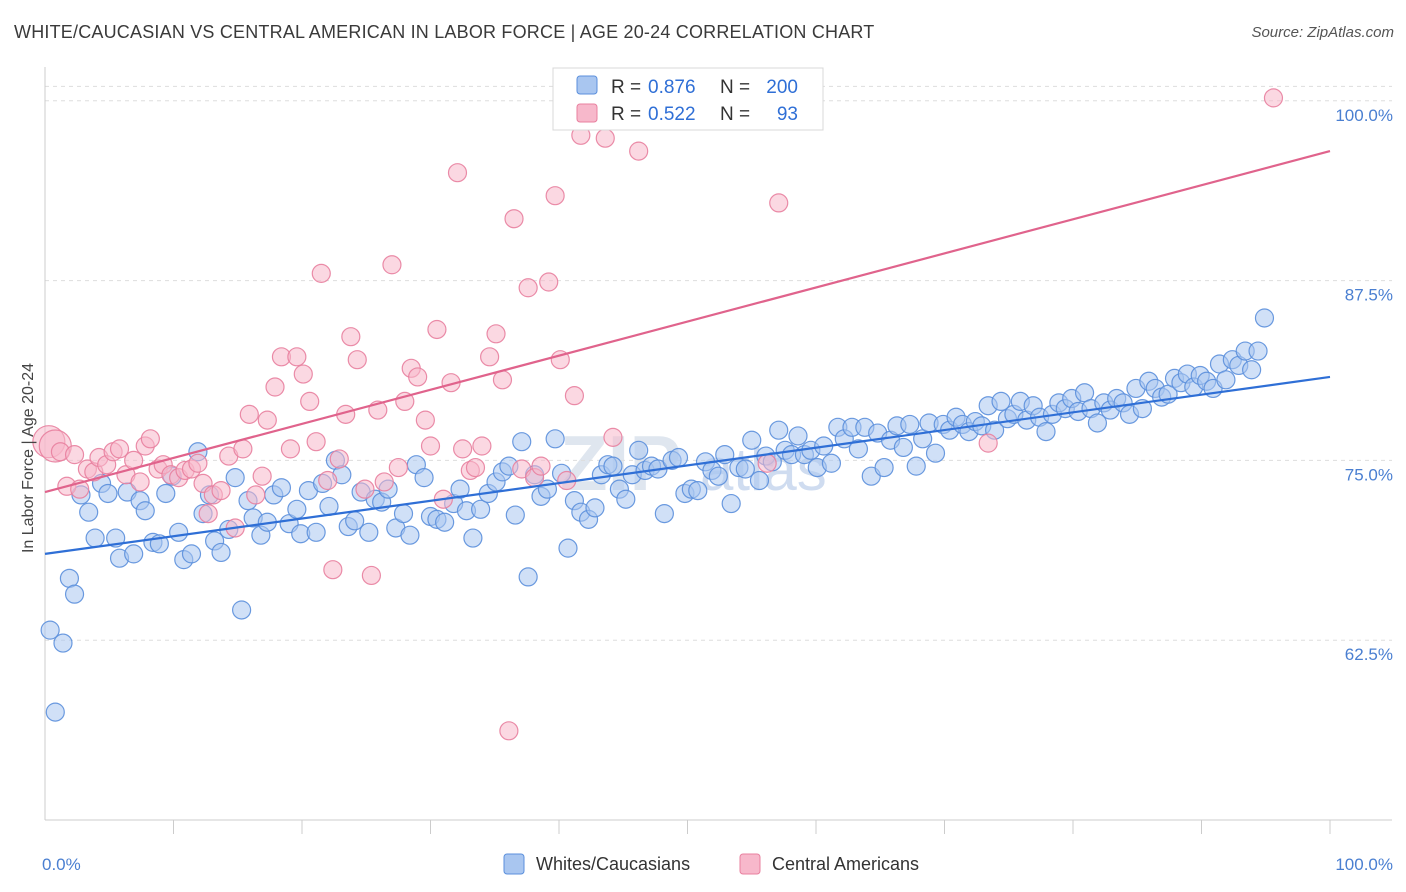 The width and height of the screenshot is (1406, 892). I want to click on stats-legend: R = 0.876 N = 200 R = 0.522 N = 93, so click(688, 99).